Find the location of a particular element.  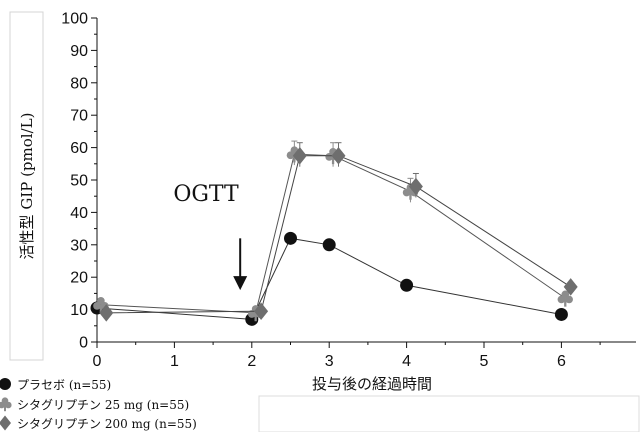

x-tick-label: 0 is located at coordinates (97, 361).